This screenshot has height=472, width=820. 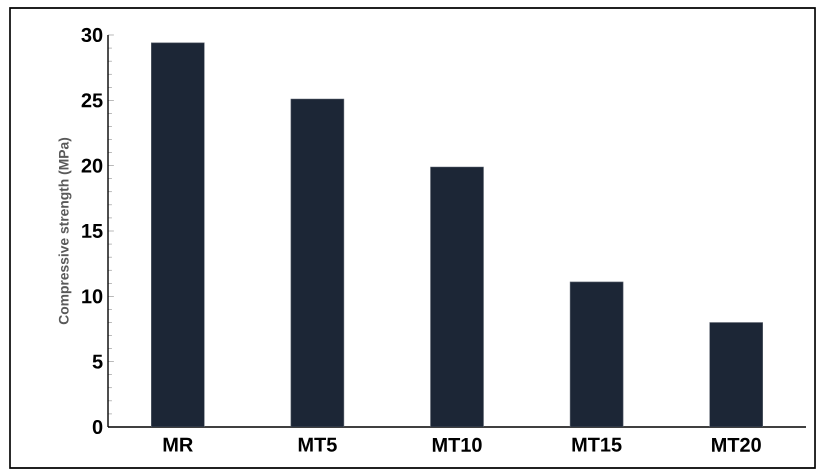 I want to click on x-tick-label: MT15, so click(x=597, y=445).